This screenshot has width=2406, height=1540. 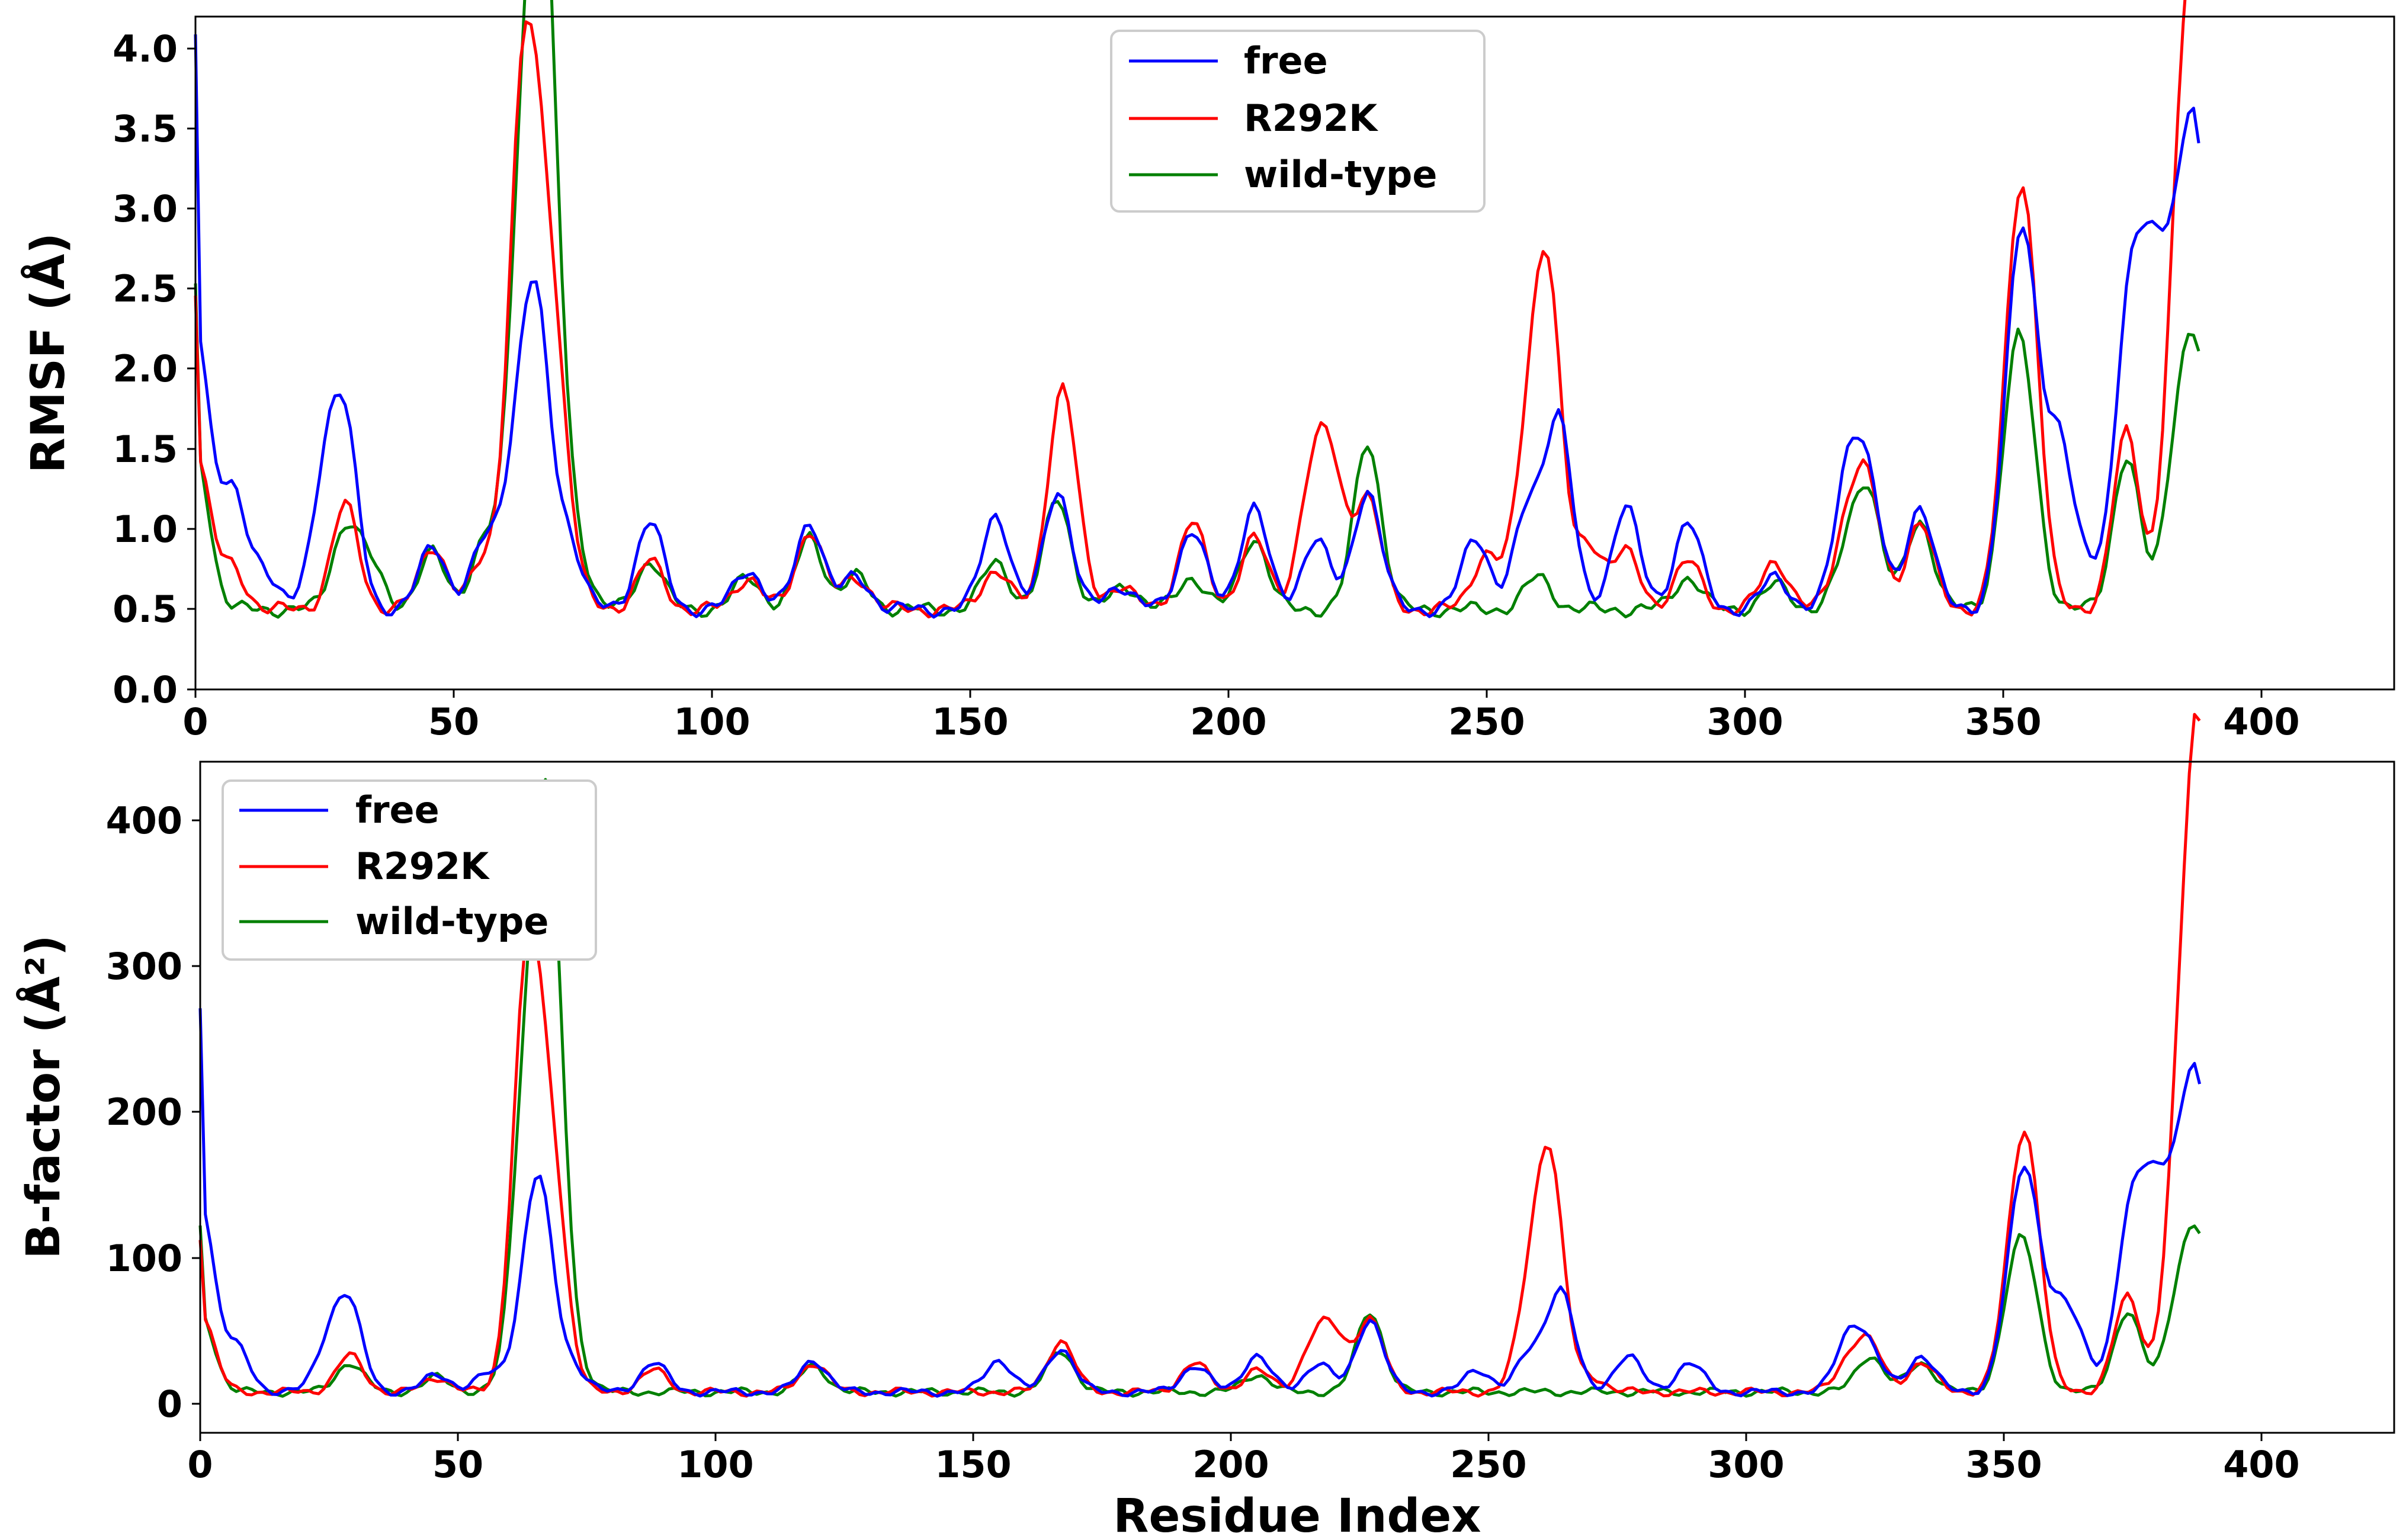 I want to click on rmsf-y-ticks: 0.0 0.5 1.0 1.5 2.0 2.5 3.0 3.5 4.0, so click(x=154, y=369).